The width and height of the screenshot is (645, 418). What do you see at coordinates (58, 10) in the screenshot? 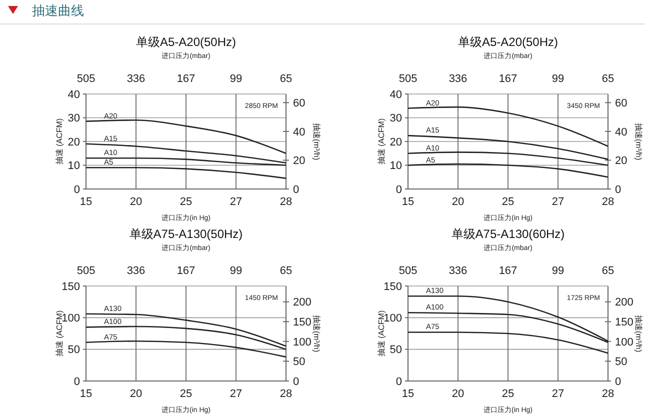
I see `text: 抽速曲线` at bounding box center [58, 10].